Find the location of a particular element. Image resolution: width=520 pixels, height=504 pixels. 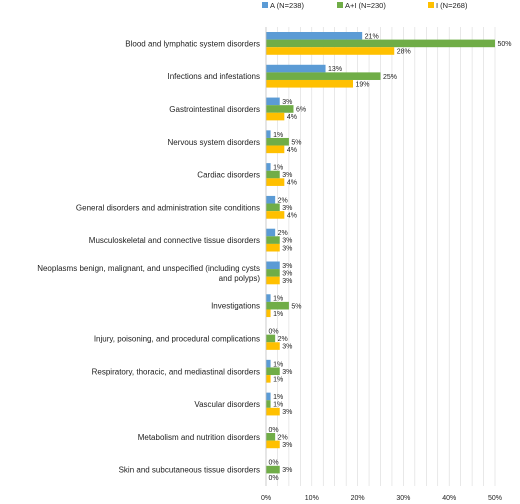

value-label: 21% is located at coordinates (372, 36).